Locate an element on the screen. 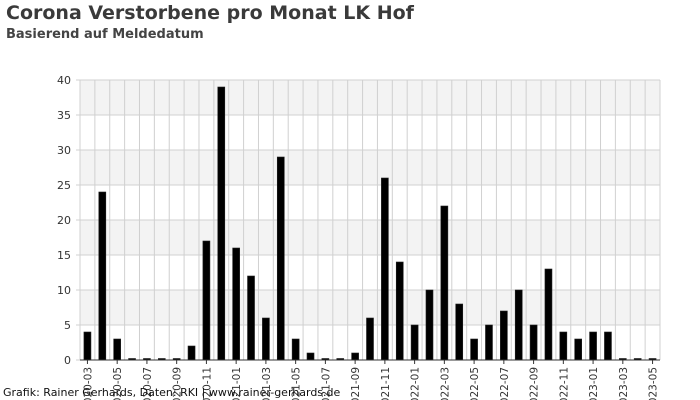 This screenshot has height=400, width=700. x-tick-label: 2020-03 is located at coordinates (88, 383).